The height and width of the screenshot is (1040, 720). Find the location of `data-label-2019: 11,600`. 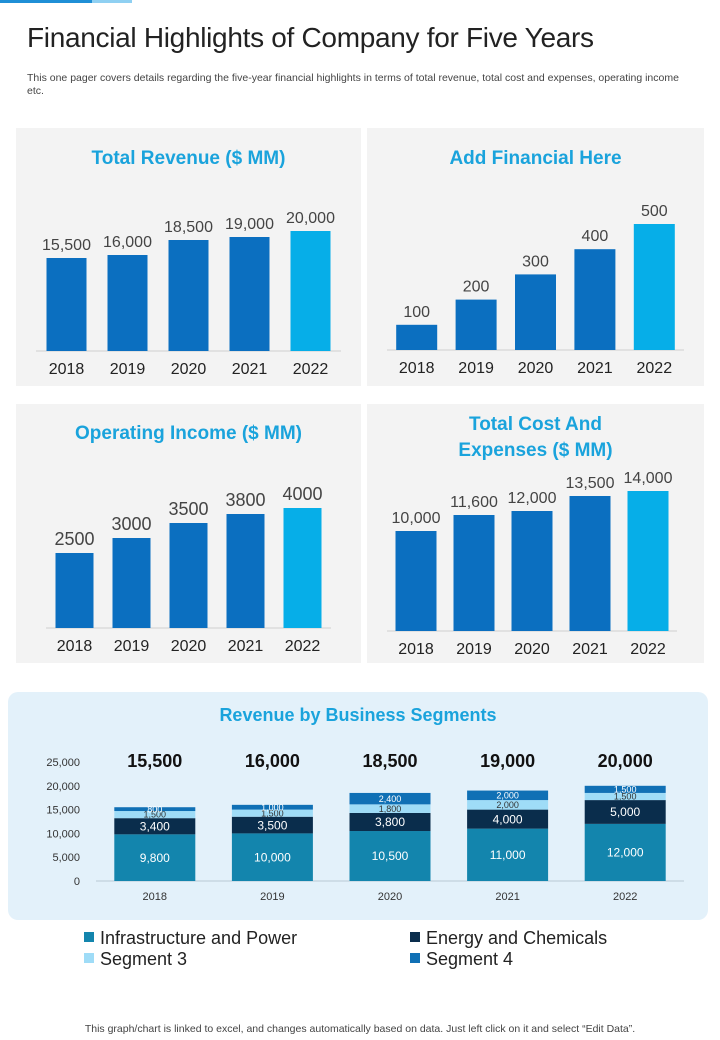

data-label-2019: 11,600 is located at coordinates (474, 502).